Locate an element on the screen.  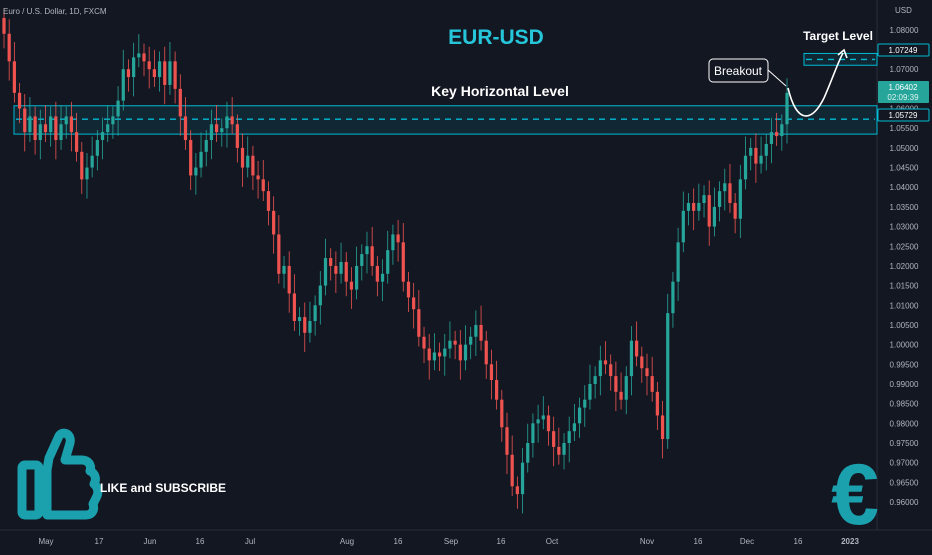
y-tick-label: 1.00000 is located at coordinates (904, 345).